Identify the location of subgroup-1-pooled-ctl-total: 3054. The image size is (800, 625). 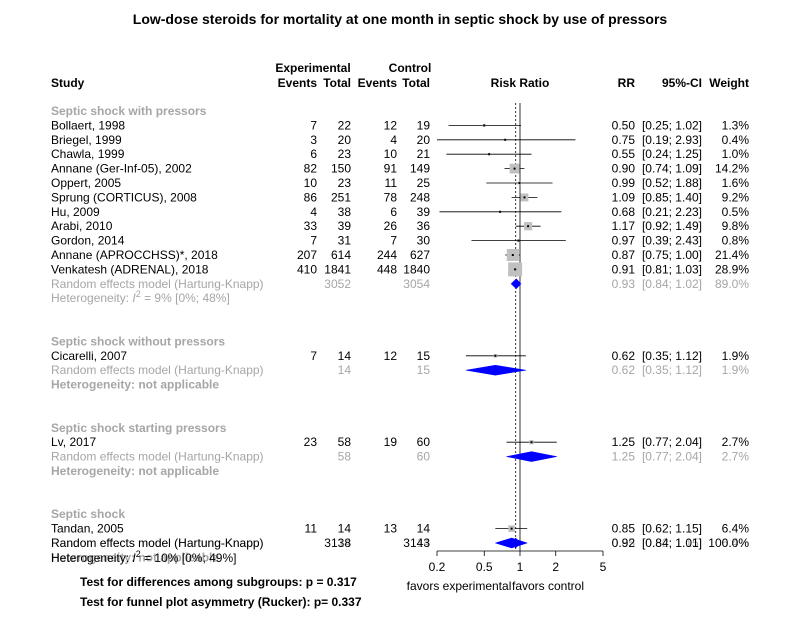
(416, 284).